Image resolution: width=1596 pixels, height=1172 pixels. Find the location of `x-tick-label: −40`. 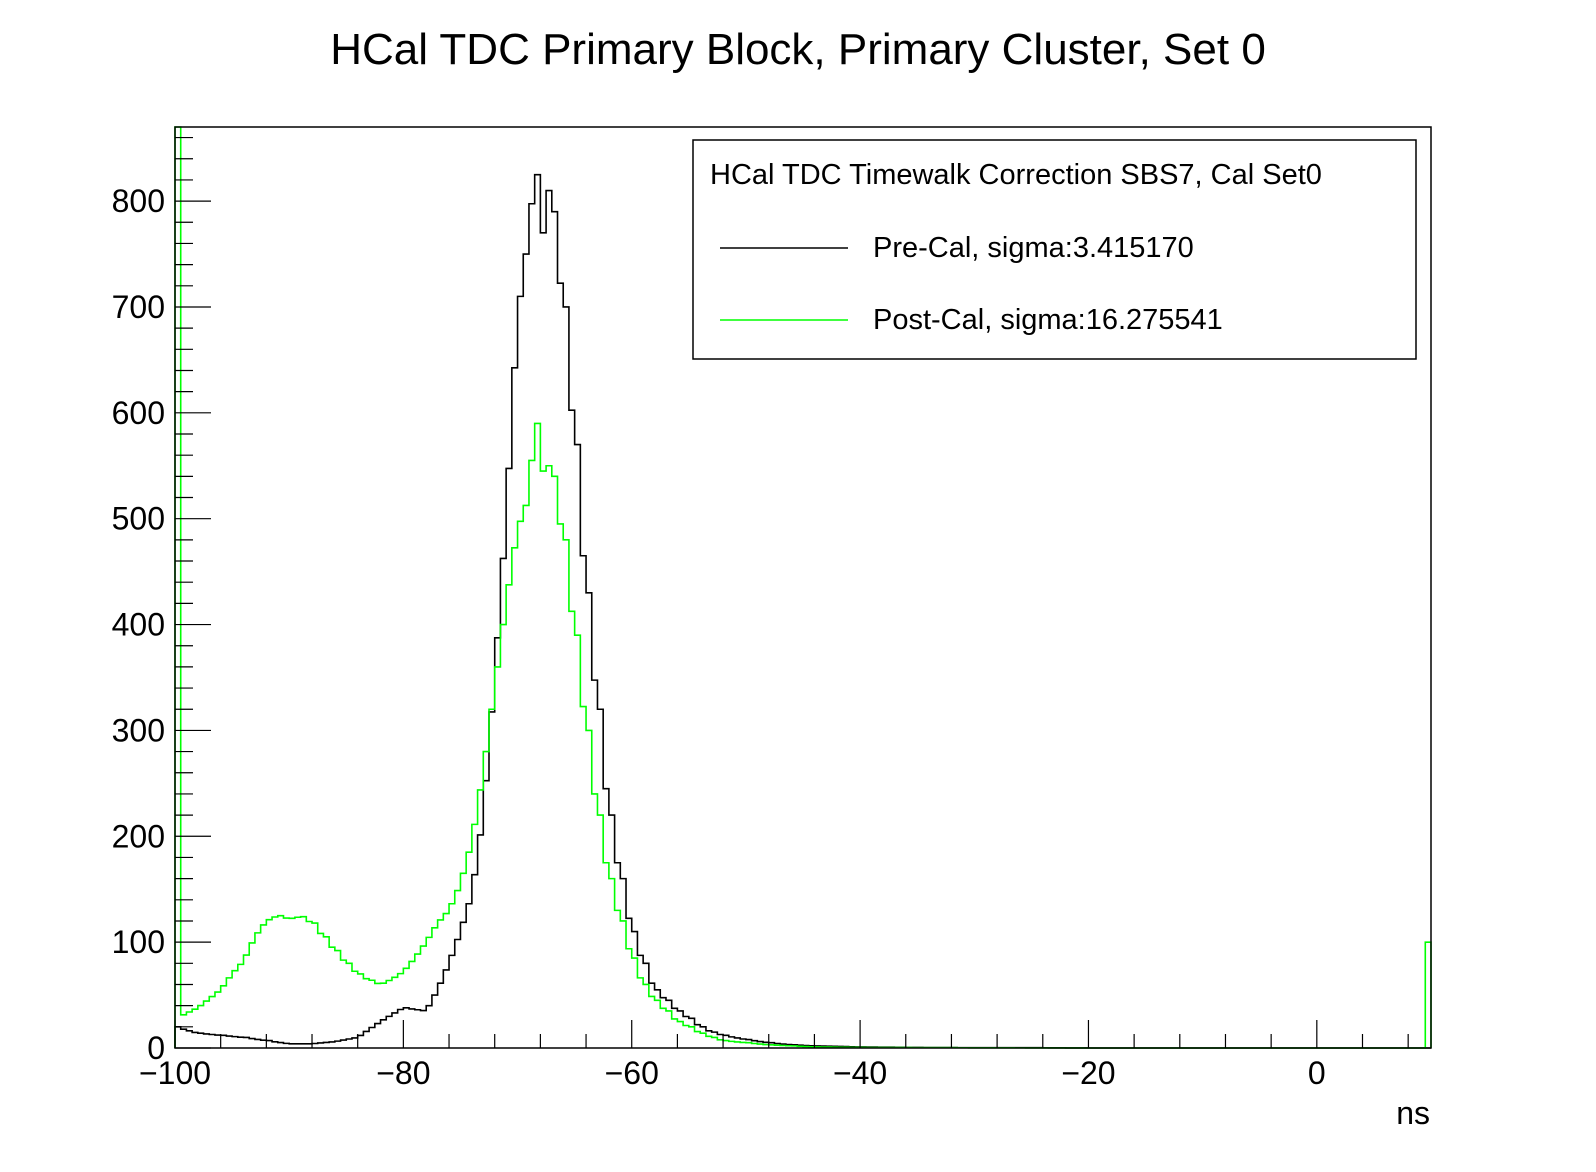

x-tick-label: −40 is located at coordinates (860, 1073).